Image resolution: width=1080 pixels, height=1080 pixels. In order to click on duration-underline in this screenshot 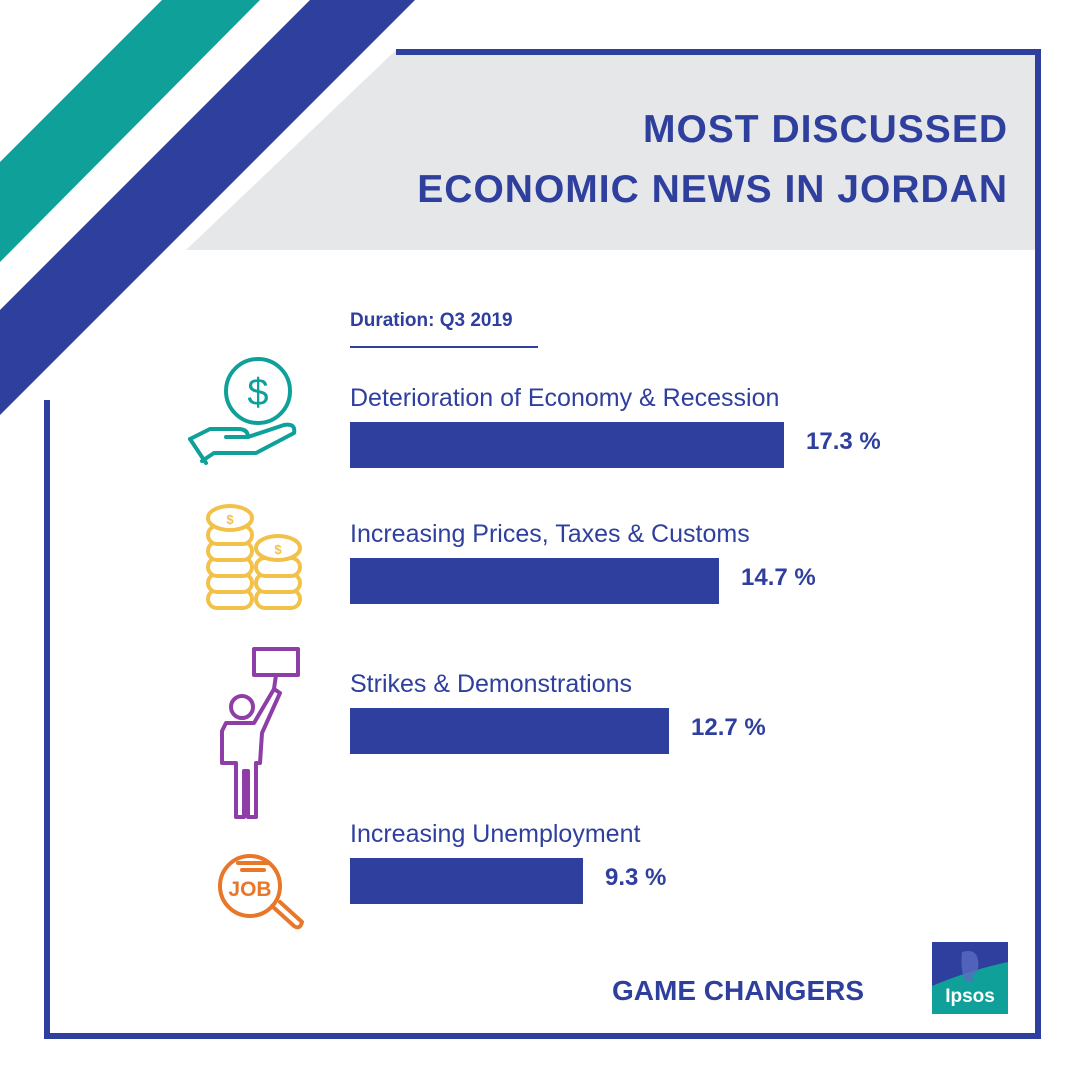, I will do `click(444, 347)`.